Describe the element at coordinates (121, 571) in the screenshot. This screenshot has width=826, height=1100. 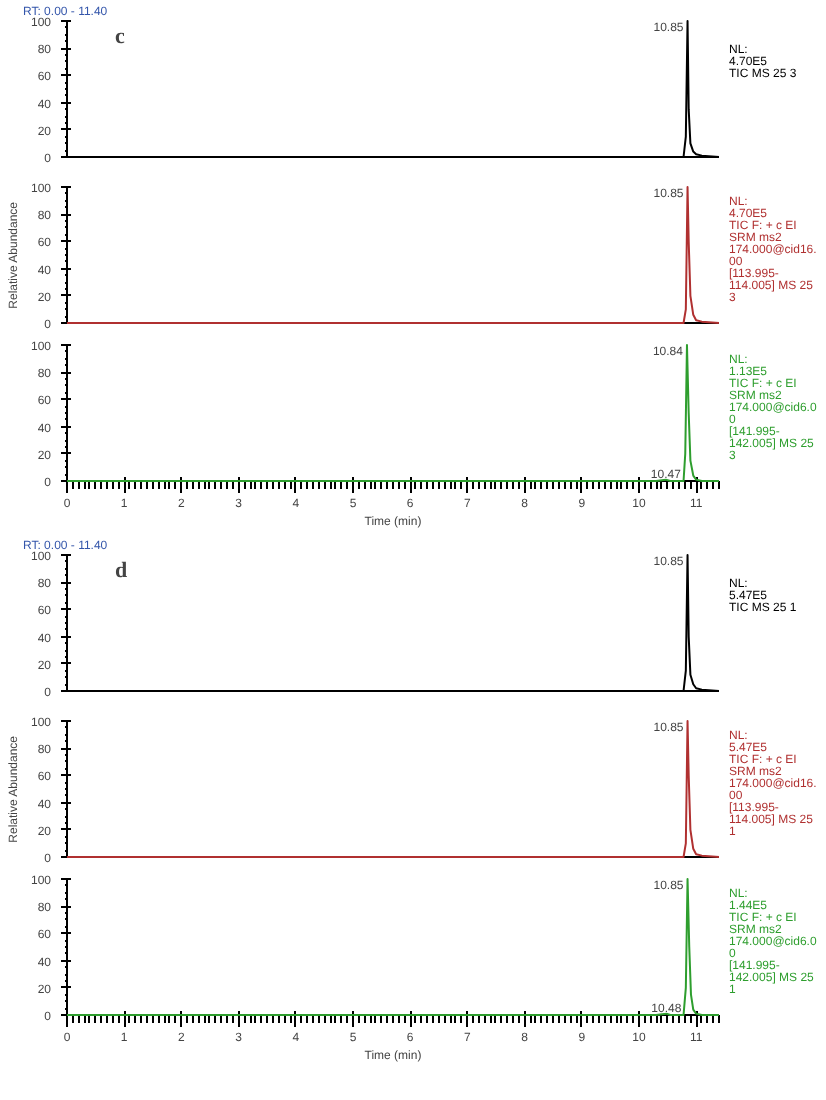
I see `chart-subtitle: d` at that location.